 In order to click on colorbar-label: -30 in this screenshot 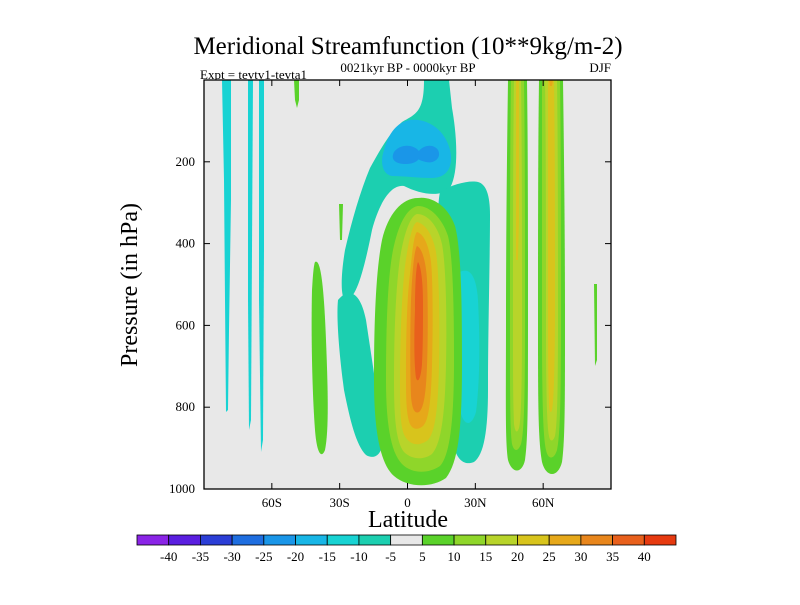, I will do `click(231, 556)`.